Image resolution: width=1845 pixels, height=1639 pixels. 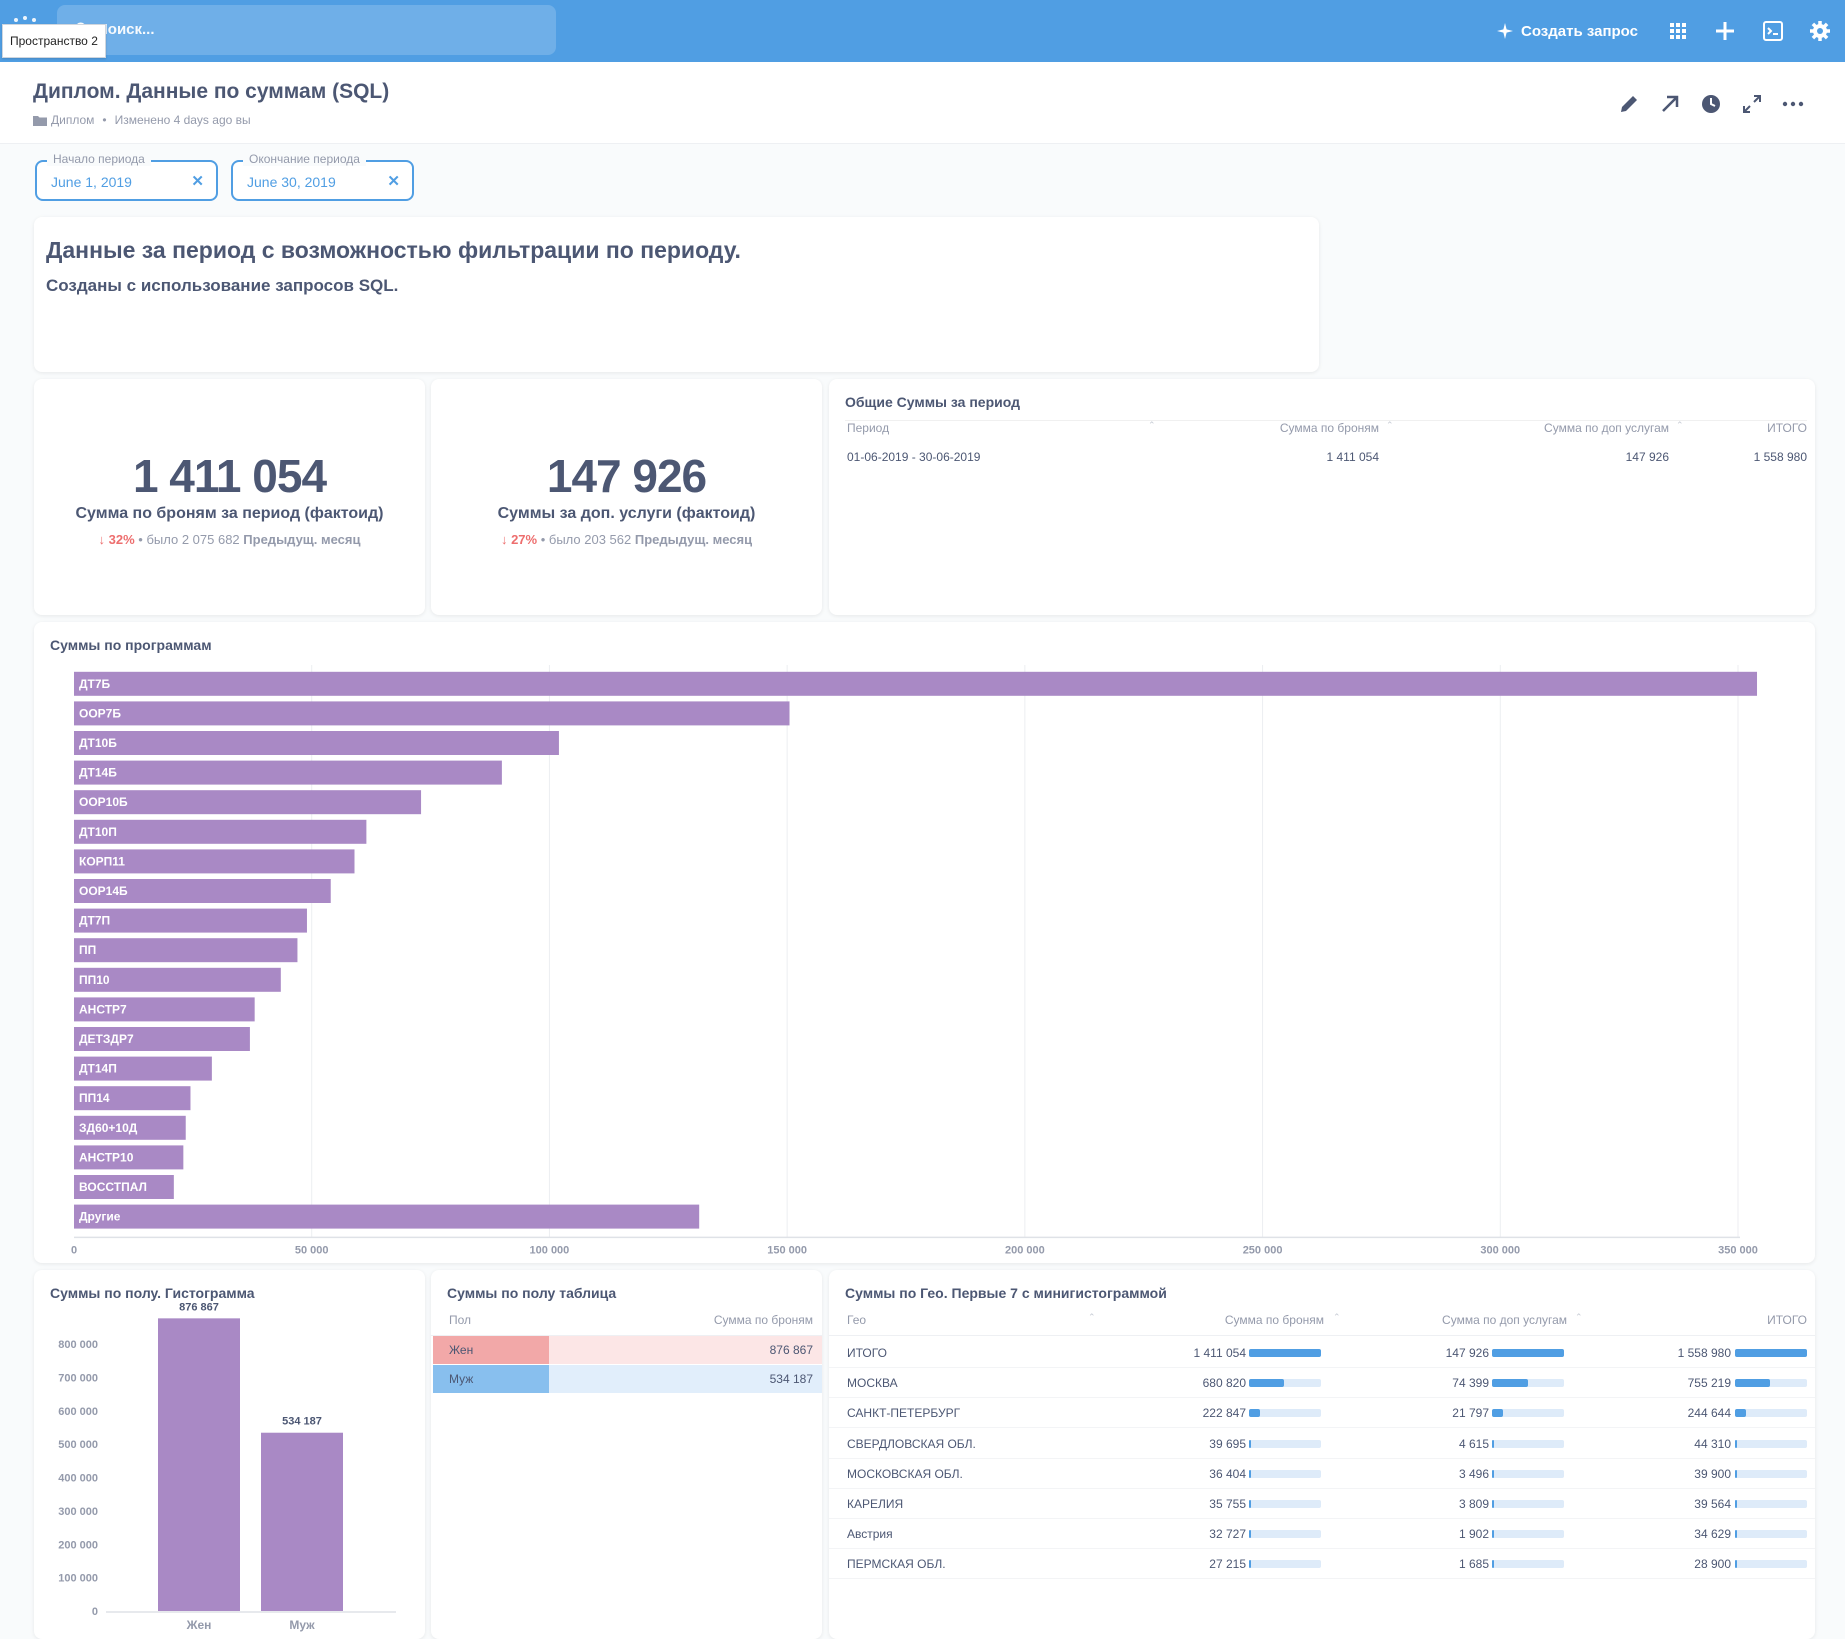 I want to click on clock-icon, so click(x=1711, y=104).